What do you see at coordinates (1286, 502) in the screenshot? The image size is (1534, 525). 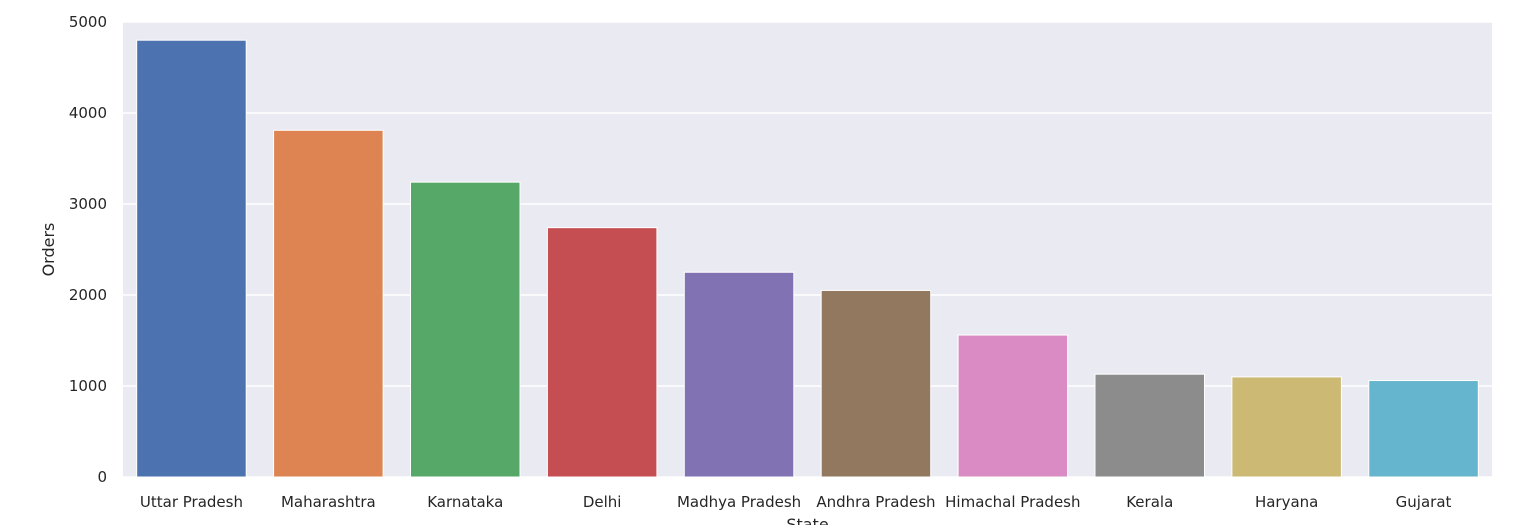 I see `x-tick-label: Haryana` at bounding box center [1286, 502].